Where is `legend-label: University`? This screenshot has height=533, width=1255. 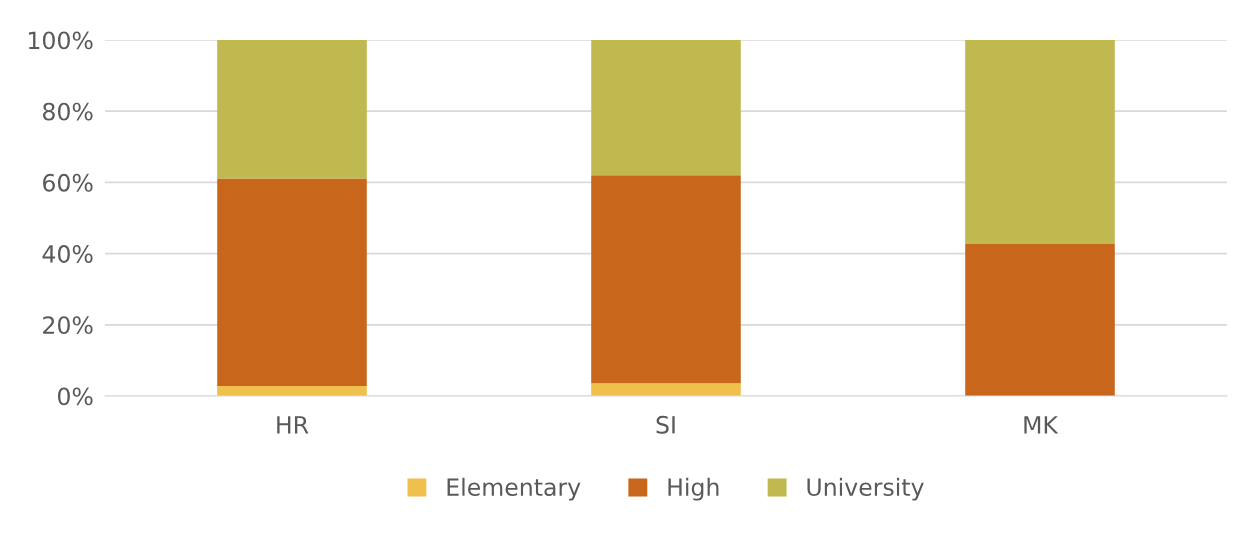
legend-label: University is located at coordinates (865, 489).